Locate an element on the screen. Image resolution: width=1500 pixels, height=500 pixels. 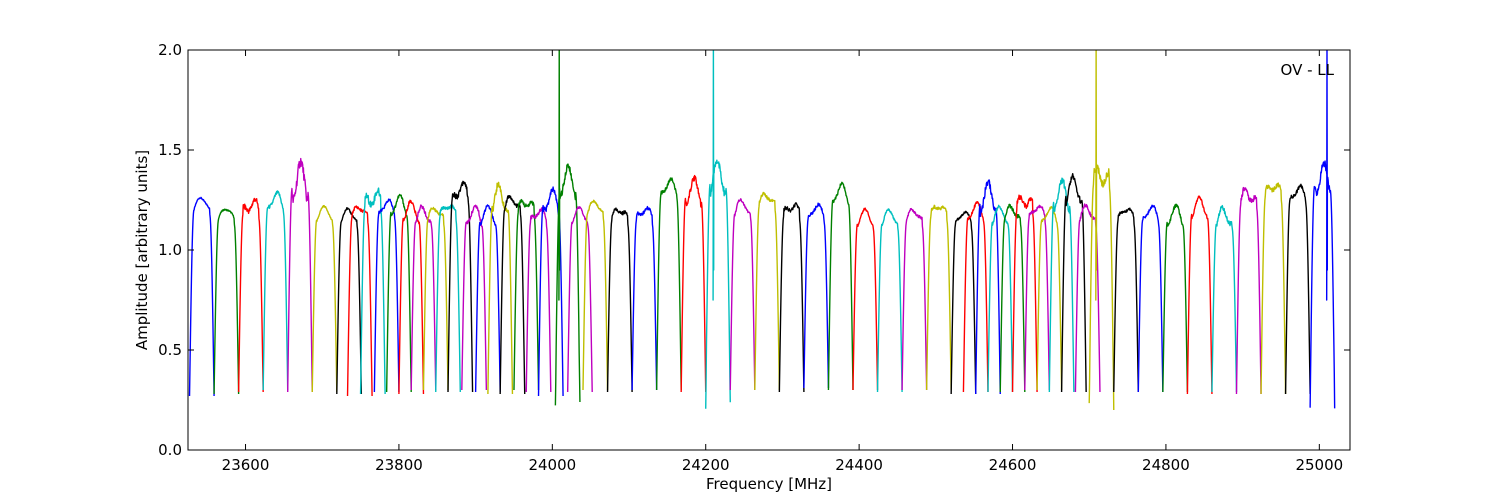
y-axis-label: Amplitude [arbitrary units] is located at coordinates (142, 250).